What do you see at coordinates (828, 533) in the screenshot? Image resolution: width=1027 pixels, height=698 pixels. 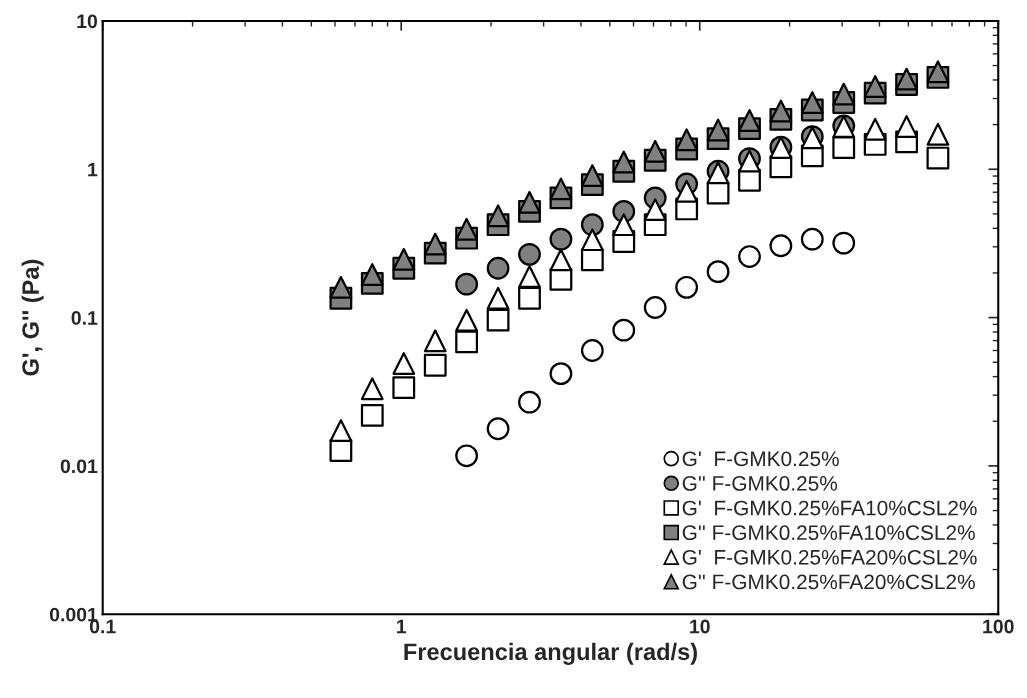 I see `legend-label: G'' F-GMK0.25%FA10%CSL2%` at bounding box center [828, 533].